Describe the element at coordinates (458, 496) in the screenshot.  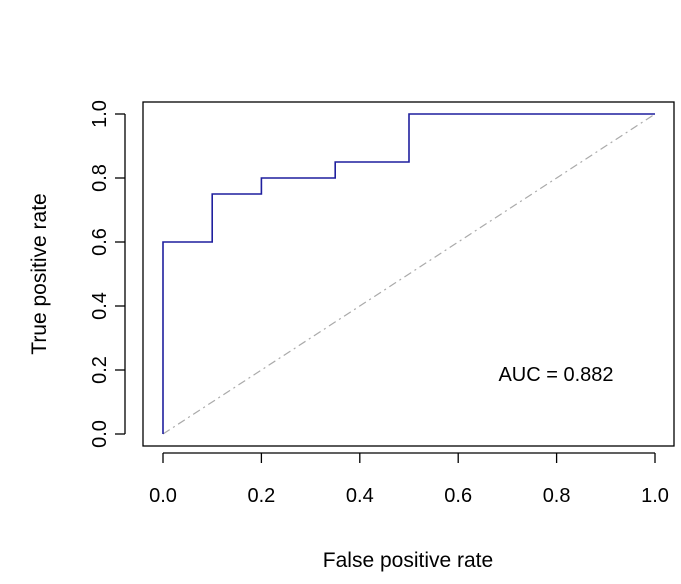
I see `x-tick-label: 0.6` at that location.